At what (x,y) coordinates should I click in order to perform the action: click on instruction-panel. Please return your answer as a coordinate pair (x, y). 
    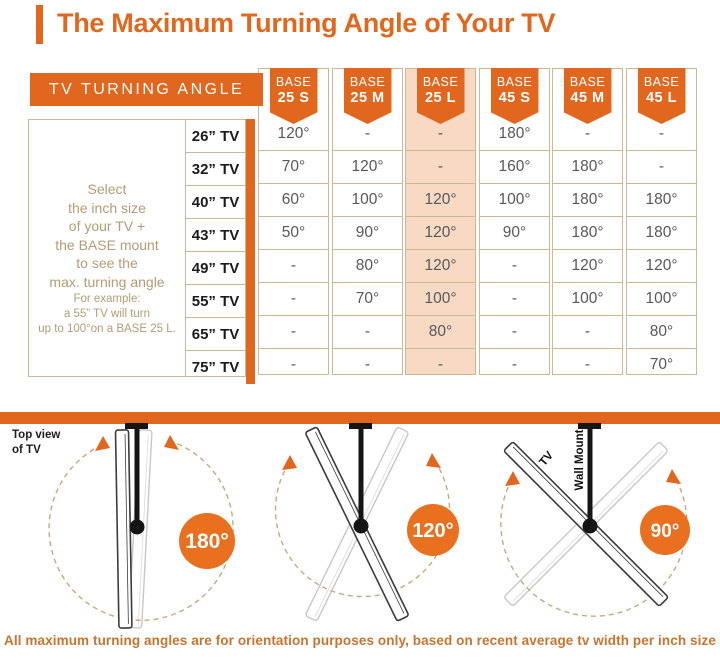
    Looking at the image, I should click on (107, 248).